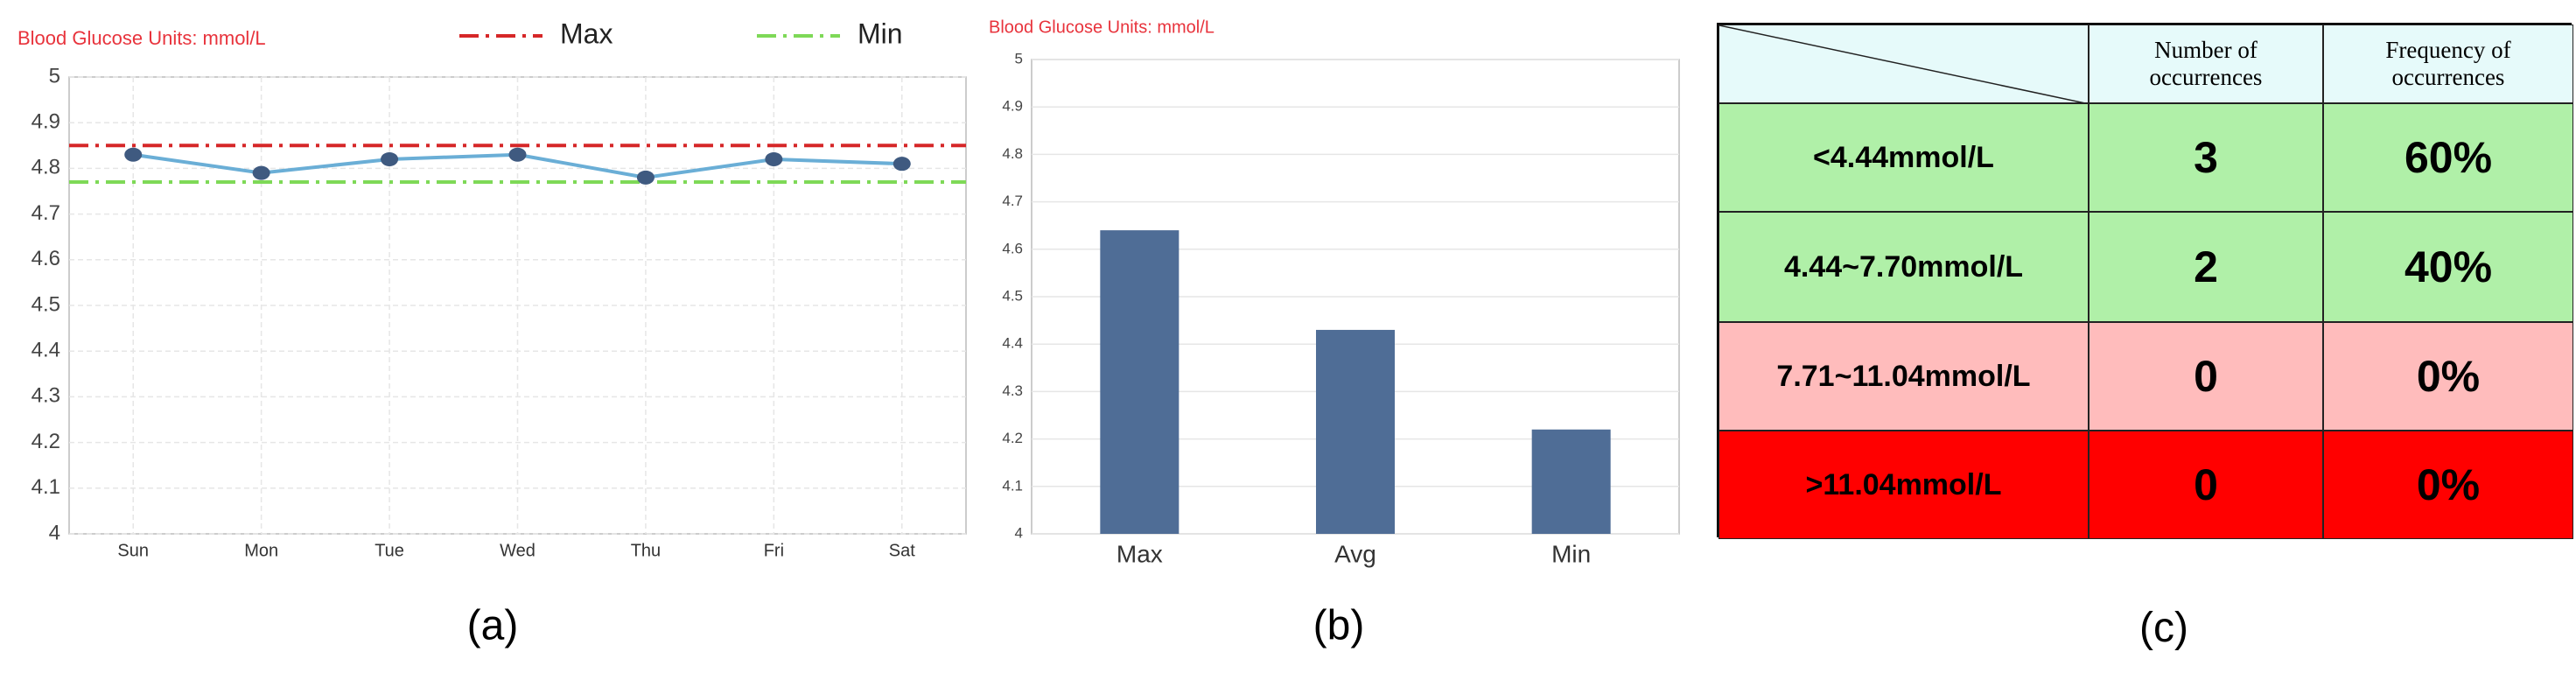  Describe the element at coordinates (1904, 64) in the screenshot. I see `corner-cell` at that location.